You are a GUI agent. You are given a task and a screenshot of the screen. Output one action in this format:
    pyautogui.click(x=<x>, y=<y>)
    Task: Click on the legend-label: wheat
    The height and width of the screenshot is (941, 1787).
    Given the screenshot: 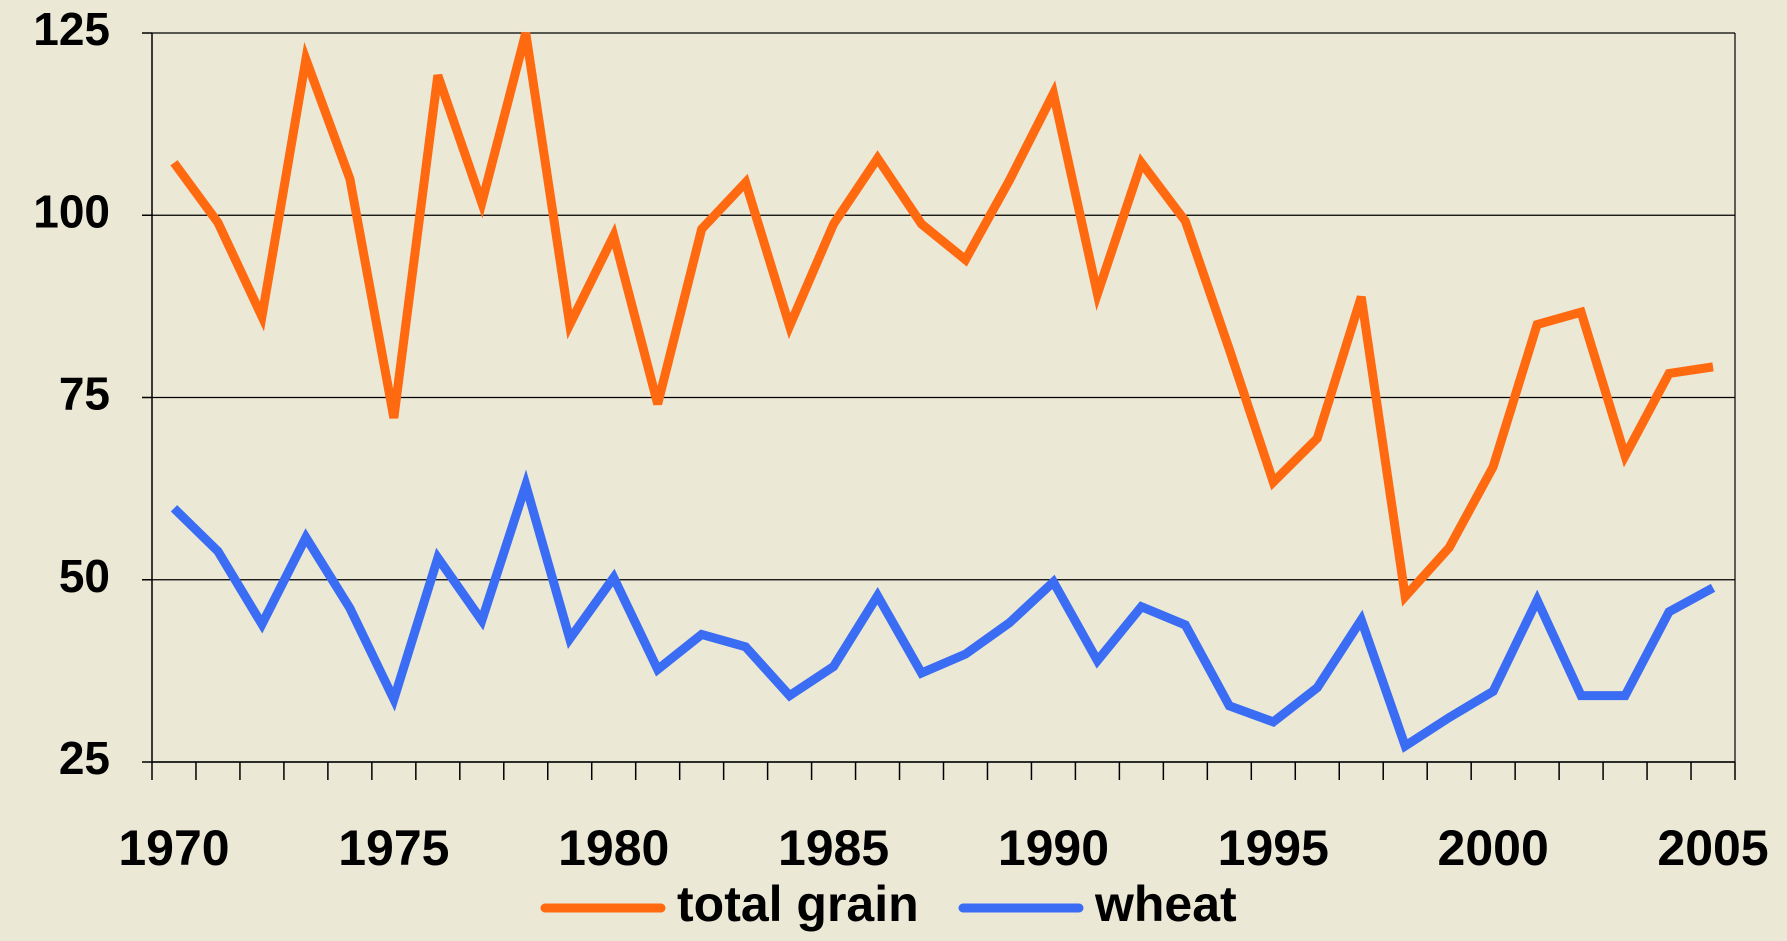 What is the action you would take?
    pyautogui.click(x=1165, y=904)
    